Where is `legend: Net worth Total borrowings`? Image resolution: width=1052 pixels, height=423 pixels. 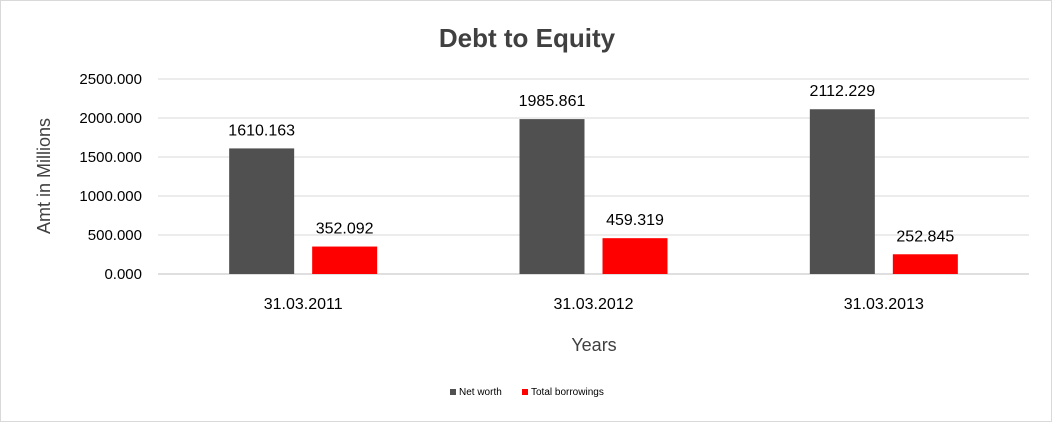
legend: Net worth Total borrowings is located at coordinates (527, 392).